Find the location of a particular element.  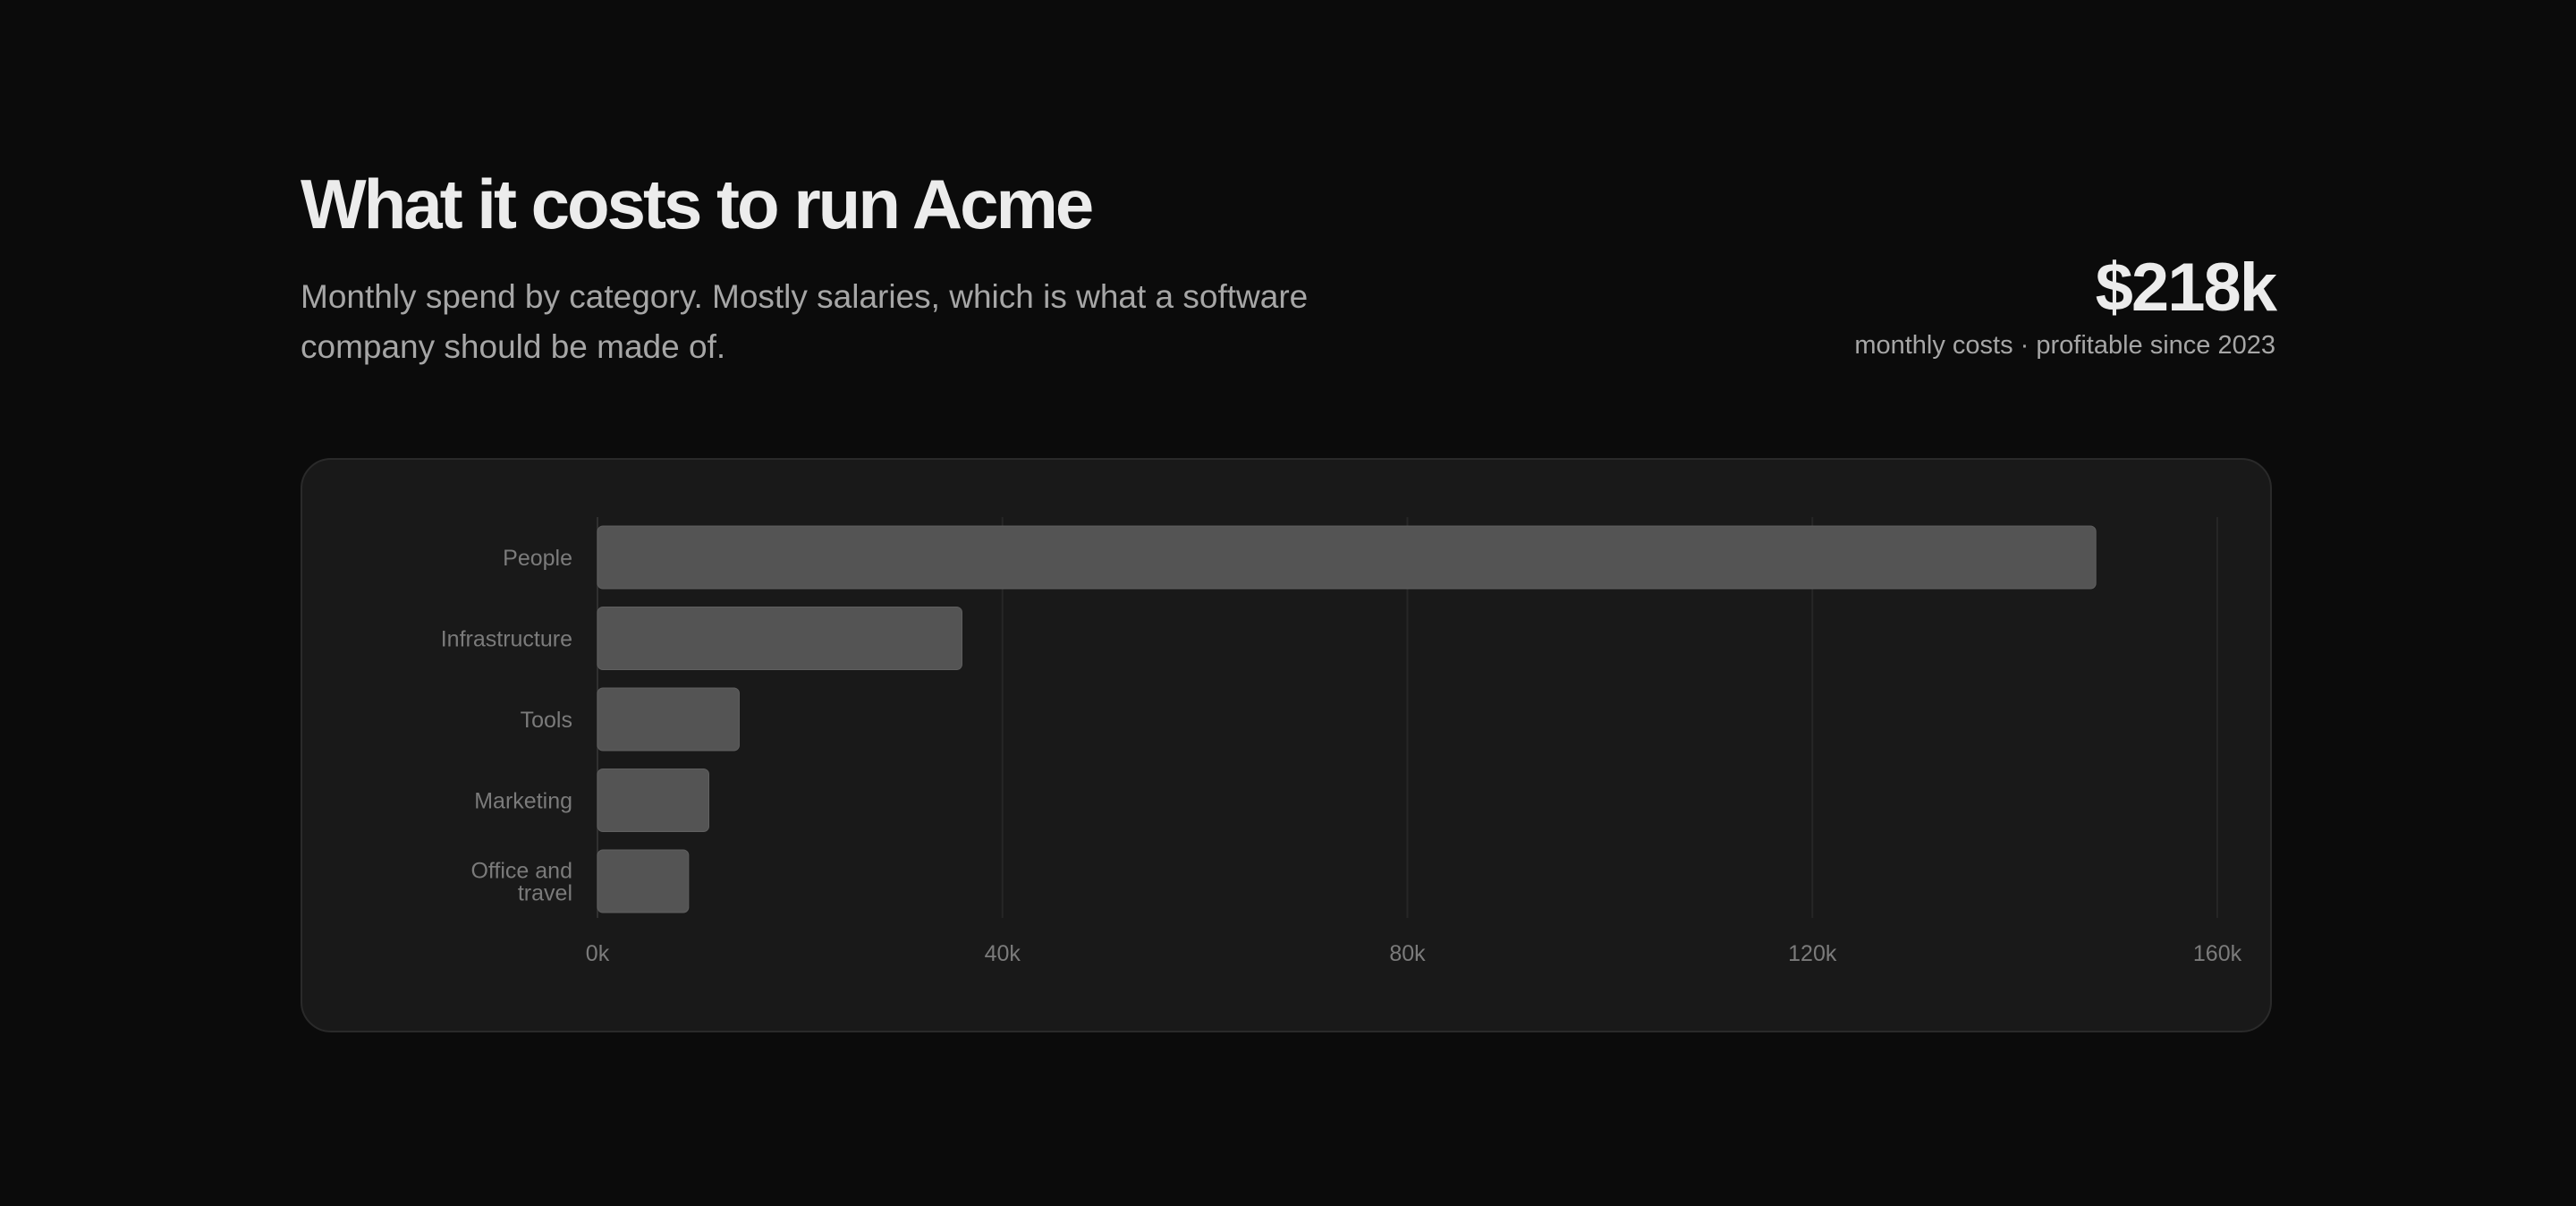

category-label-line: Infrastructure is located at coordinates (506, 639).